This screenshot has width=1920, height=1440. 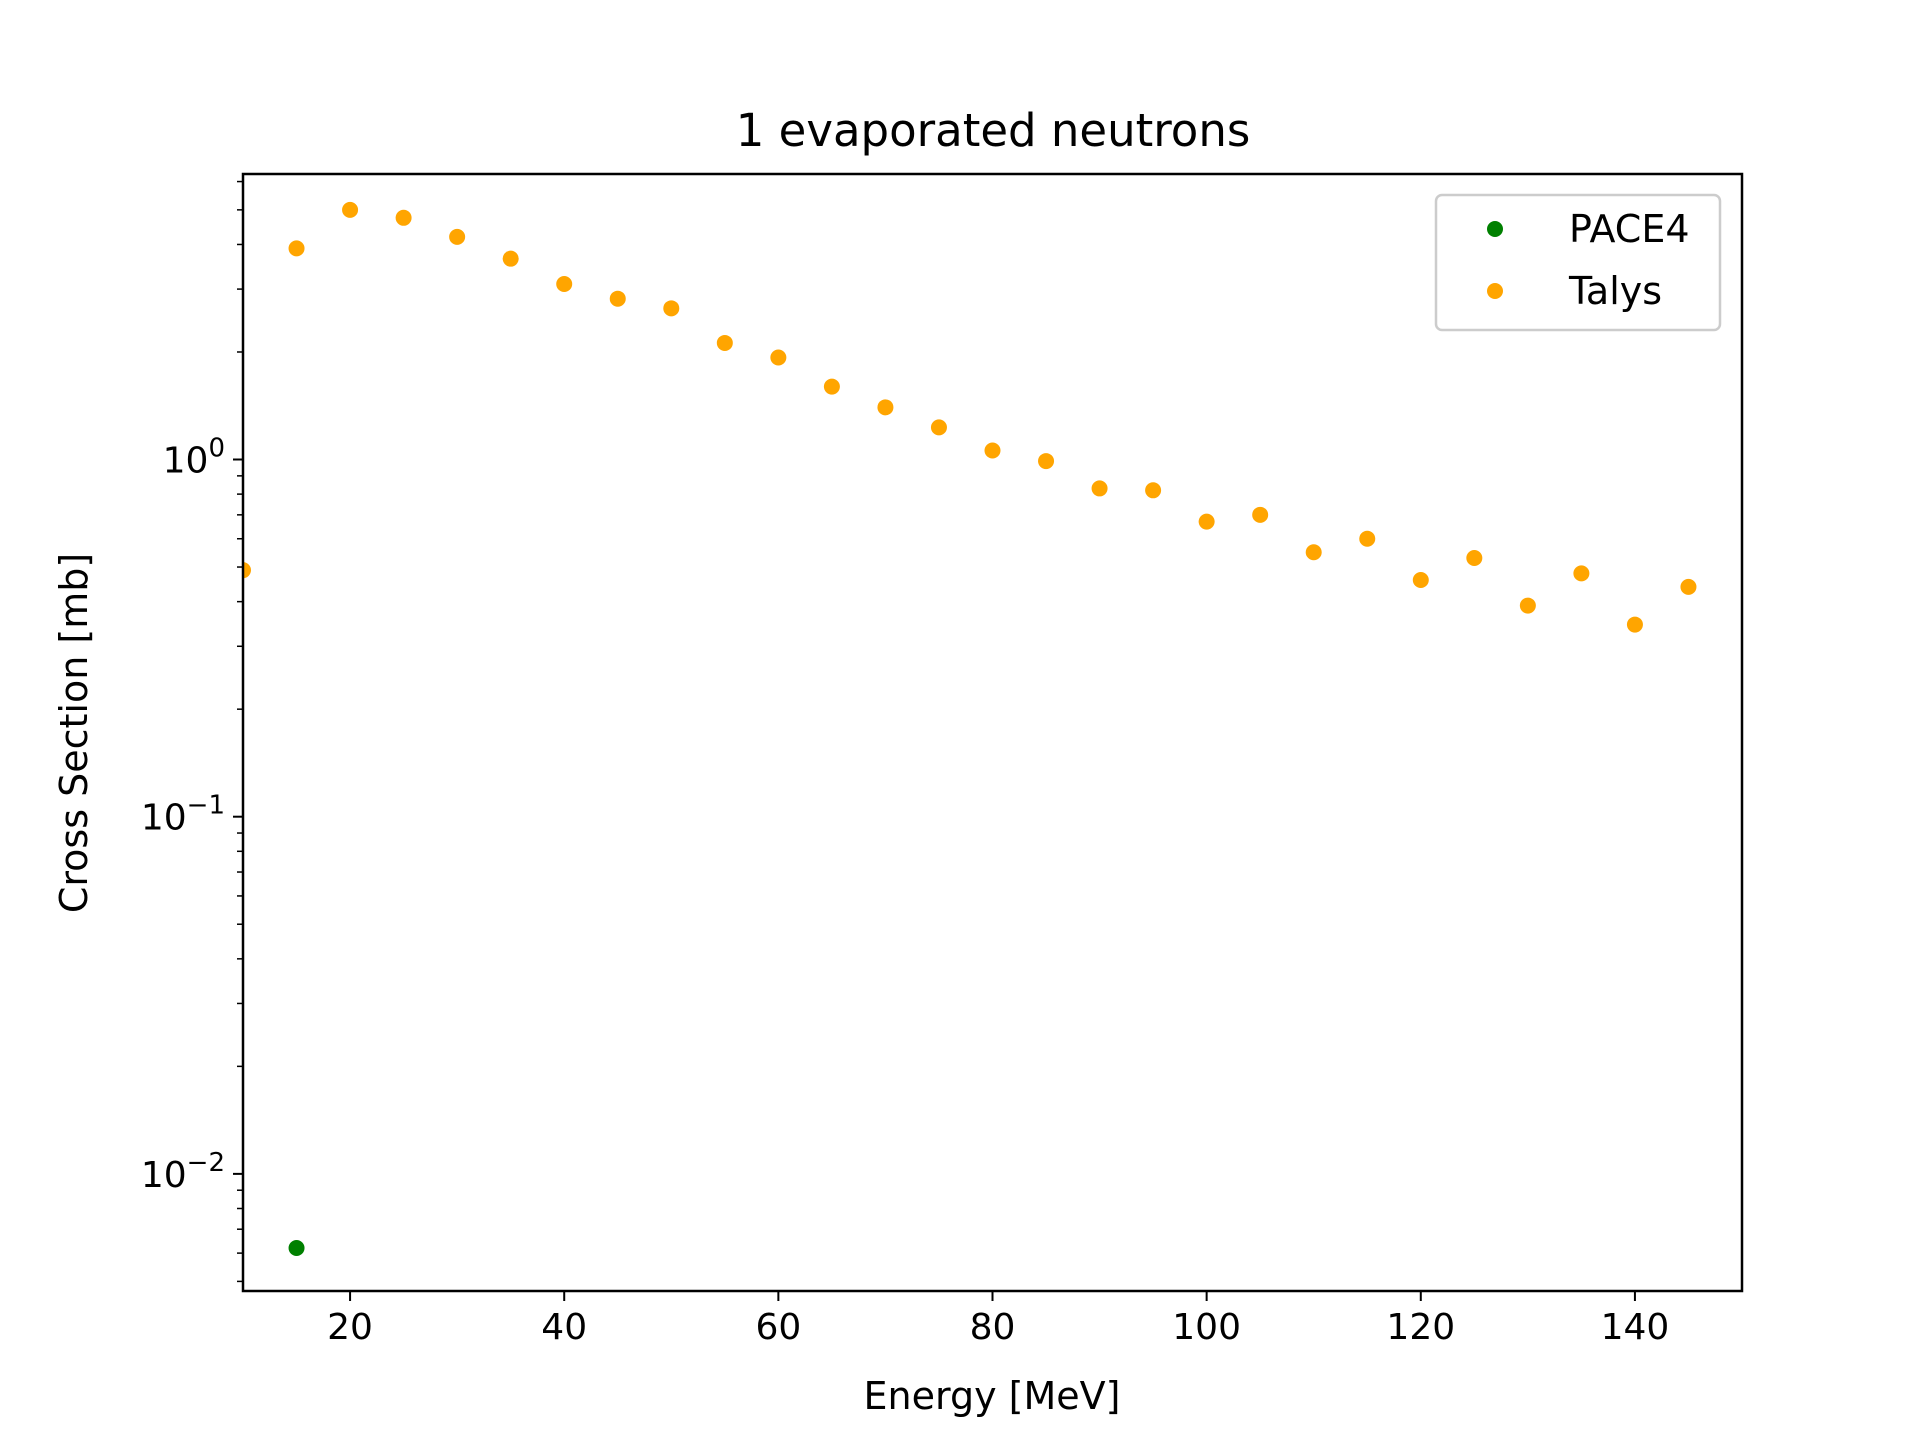 What do you see at coordinates (183, 1172) in the screenshot?
I see `y-tick-label-2: 10⁻²` at bounding box center [183, 1172].